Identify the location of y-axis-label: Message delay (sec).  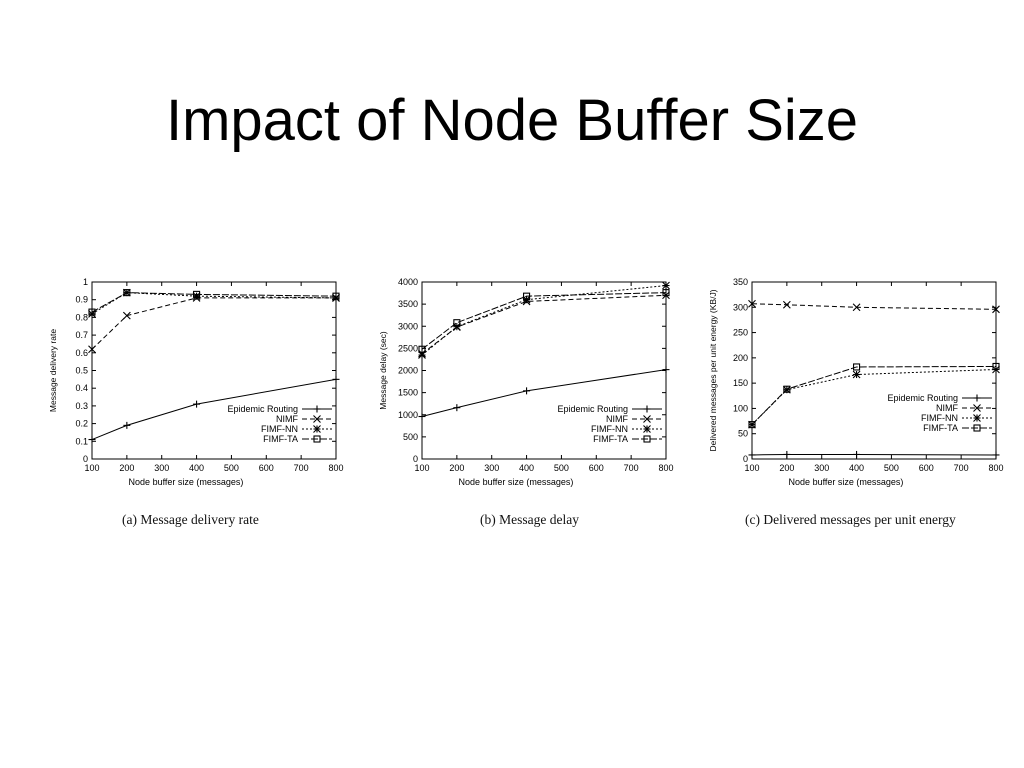
(383, 370).